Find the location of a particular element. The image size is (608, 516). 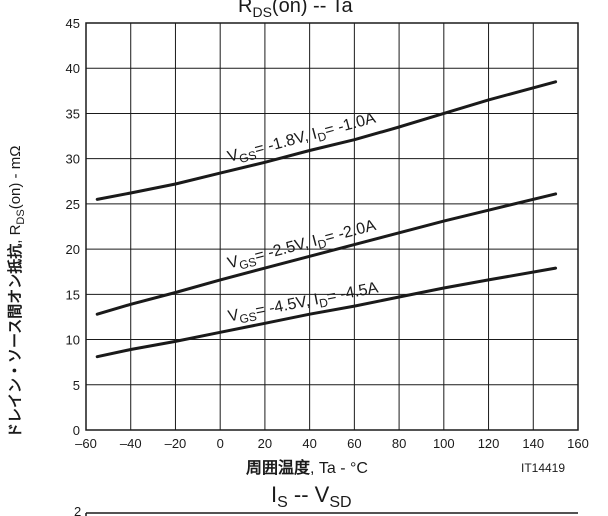

x-tick-label: 120 is located at coordinates (489, 443).